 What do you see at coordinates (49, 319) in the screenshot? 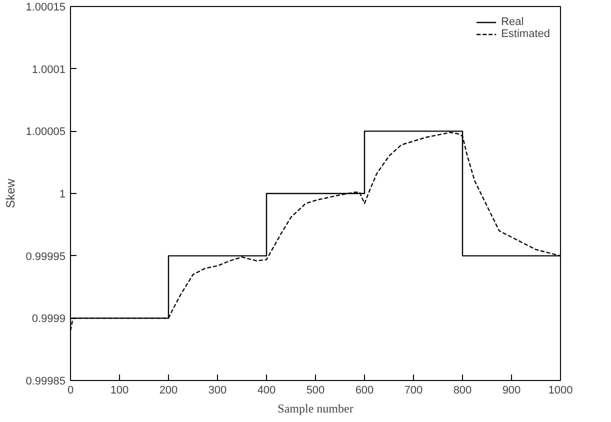
I see `y-tick-label: 0.9999` at bounding box center [49, 319].